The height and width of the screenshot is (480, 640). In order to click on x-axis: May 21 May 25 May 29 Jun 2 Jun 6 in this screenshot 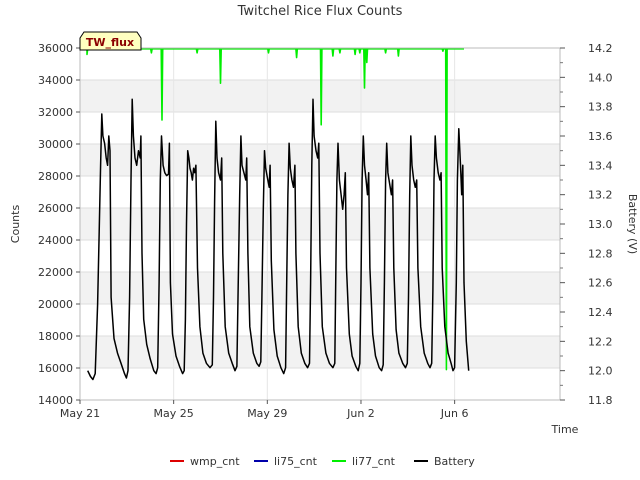, I will do `click(264, 410)`.